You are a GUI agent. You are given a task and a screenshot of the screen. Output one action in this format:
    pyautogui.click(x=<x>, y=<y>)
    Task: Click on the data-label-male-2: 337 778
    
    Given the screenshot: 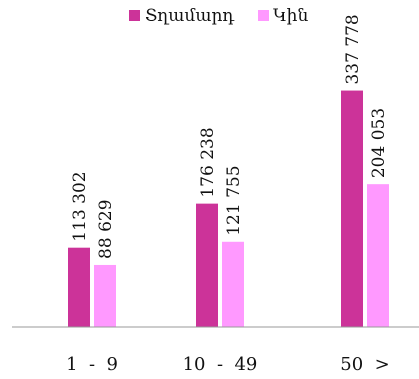 What is the action you would take?
    pyautogui.click(x=353, y=49)
    